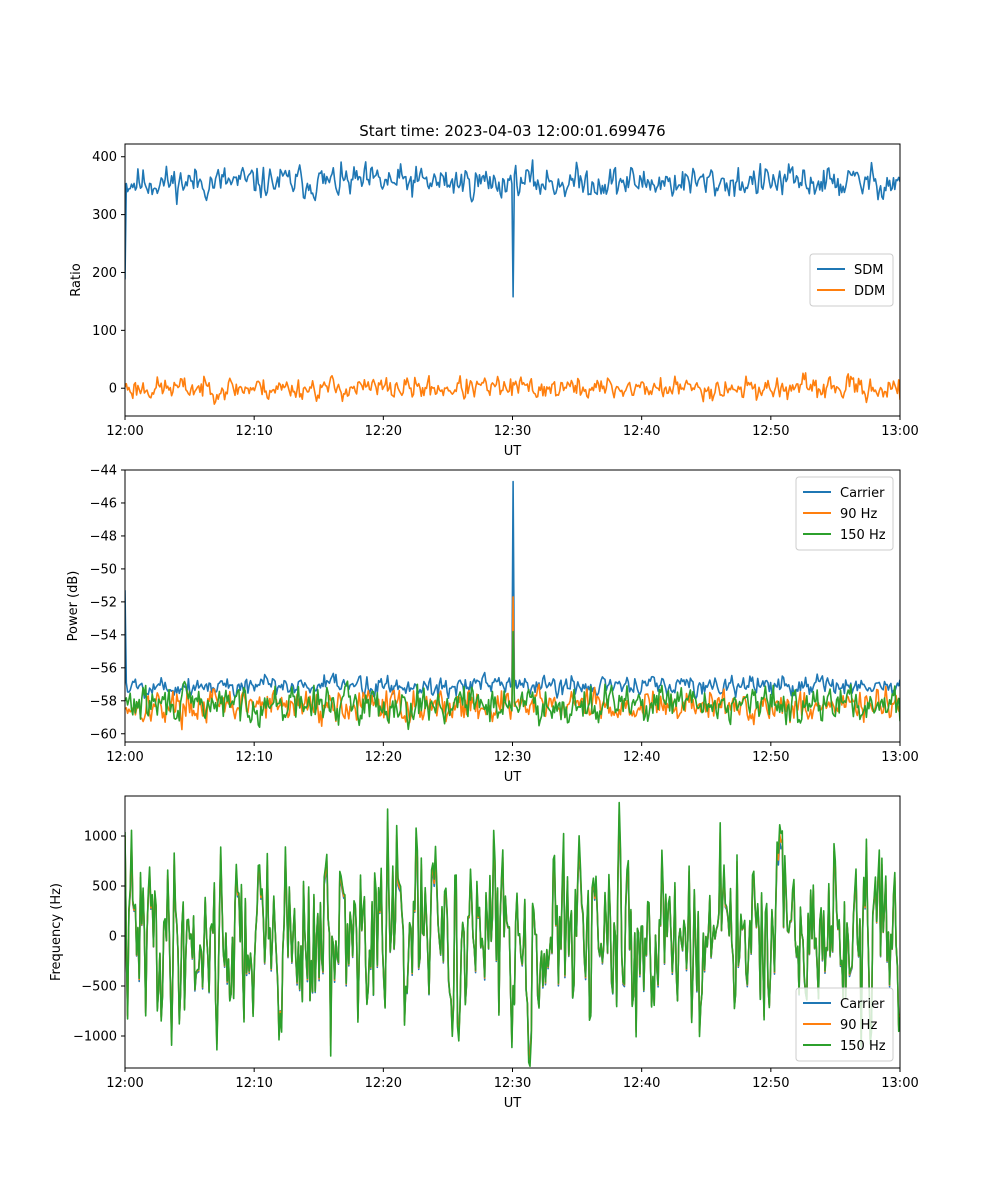 This screenshot has height=1200, width=1000. Describe the element at coordinates (104, 887) in the screenshot. I see `y-tick-label: 500` at that location.